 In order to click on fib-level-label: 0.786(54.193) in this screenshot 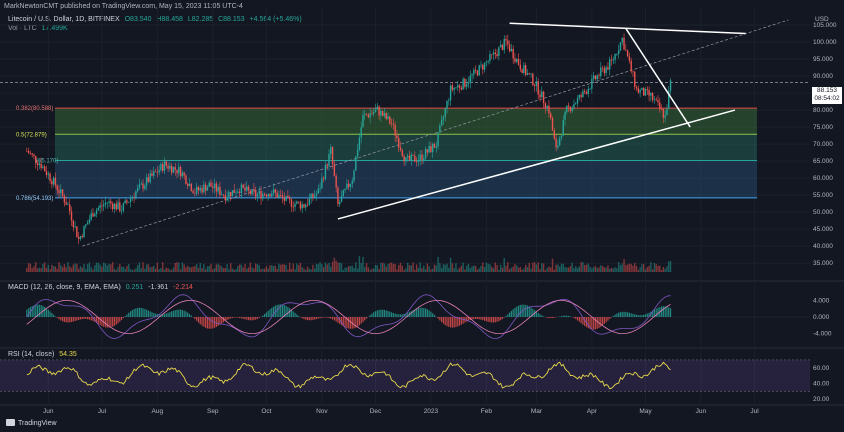, I will do `click(34, 199)`.